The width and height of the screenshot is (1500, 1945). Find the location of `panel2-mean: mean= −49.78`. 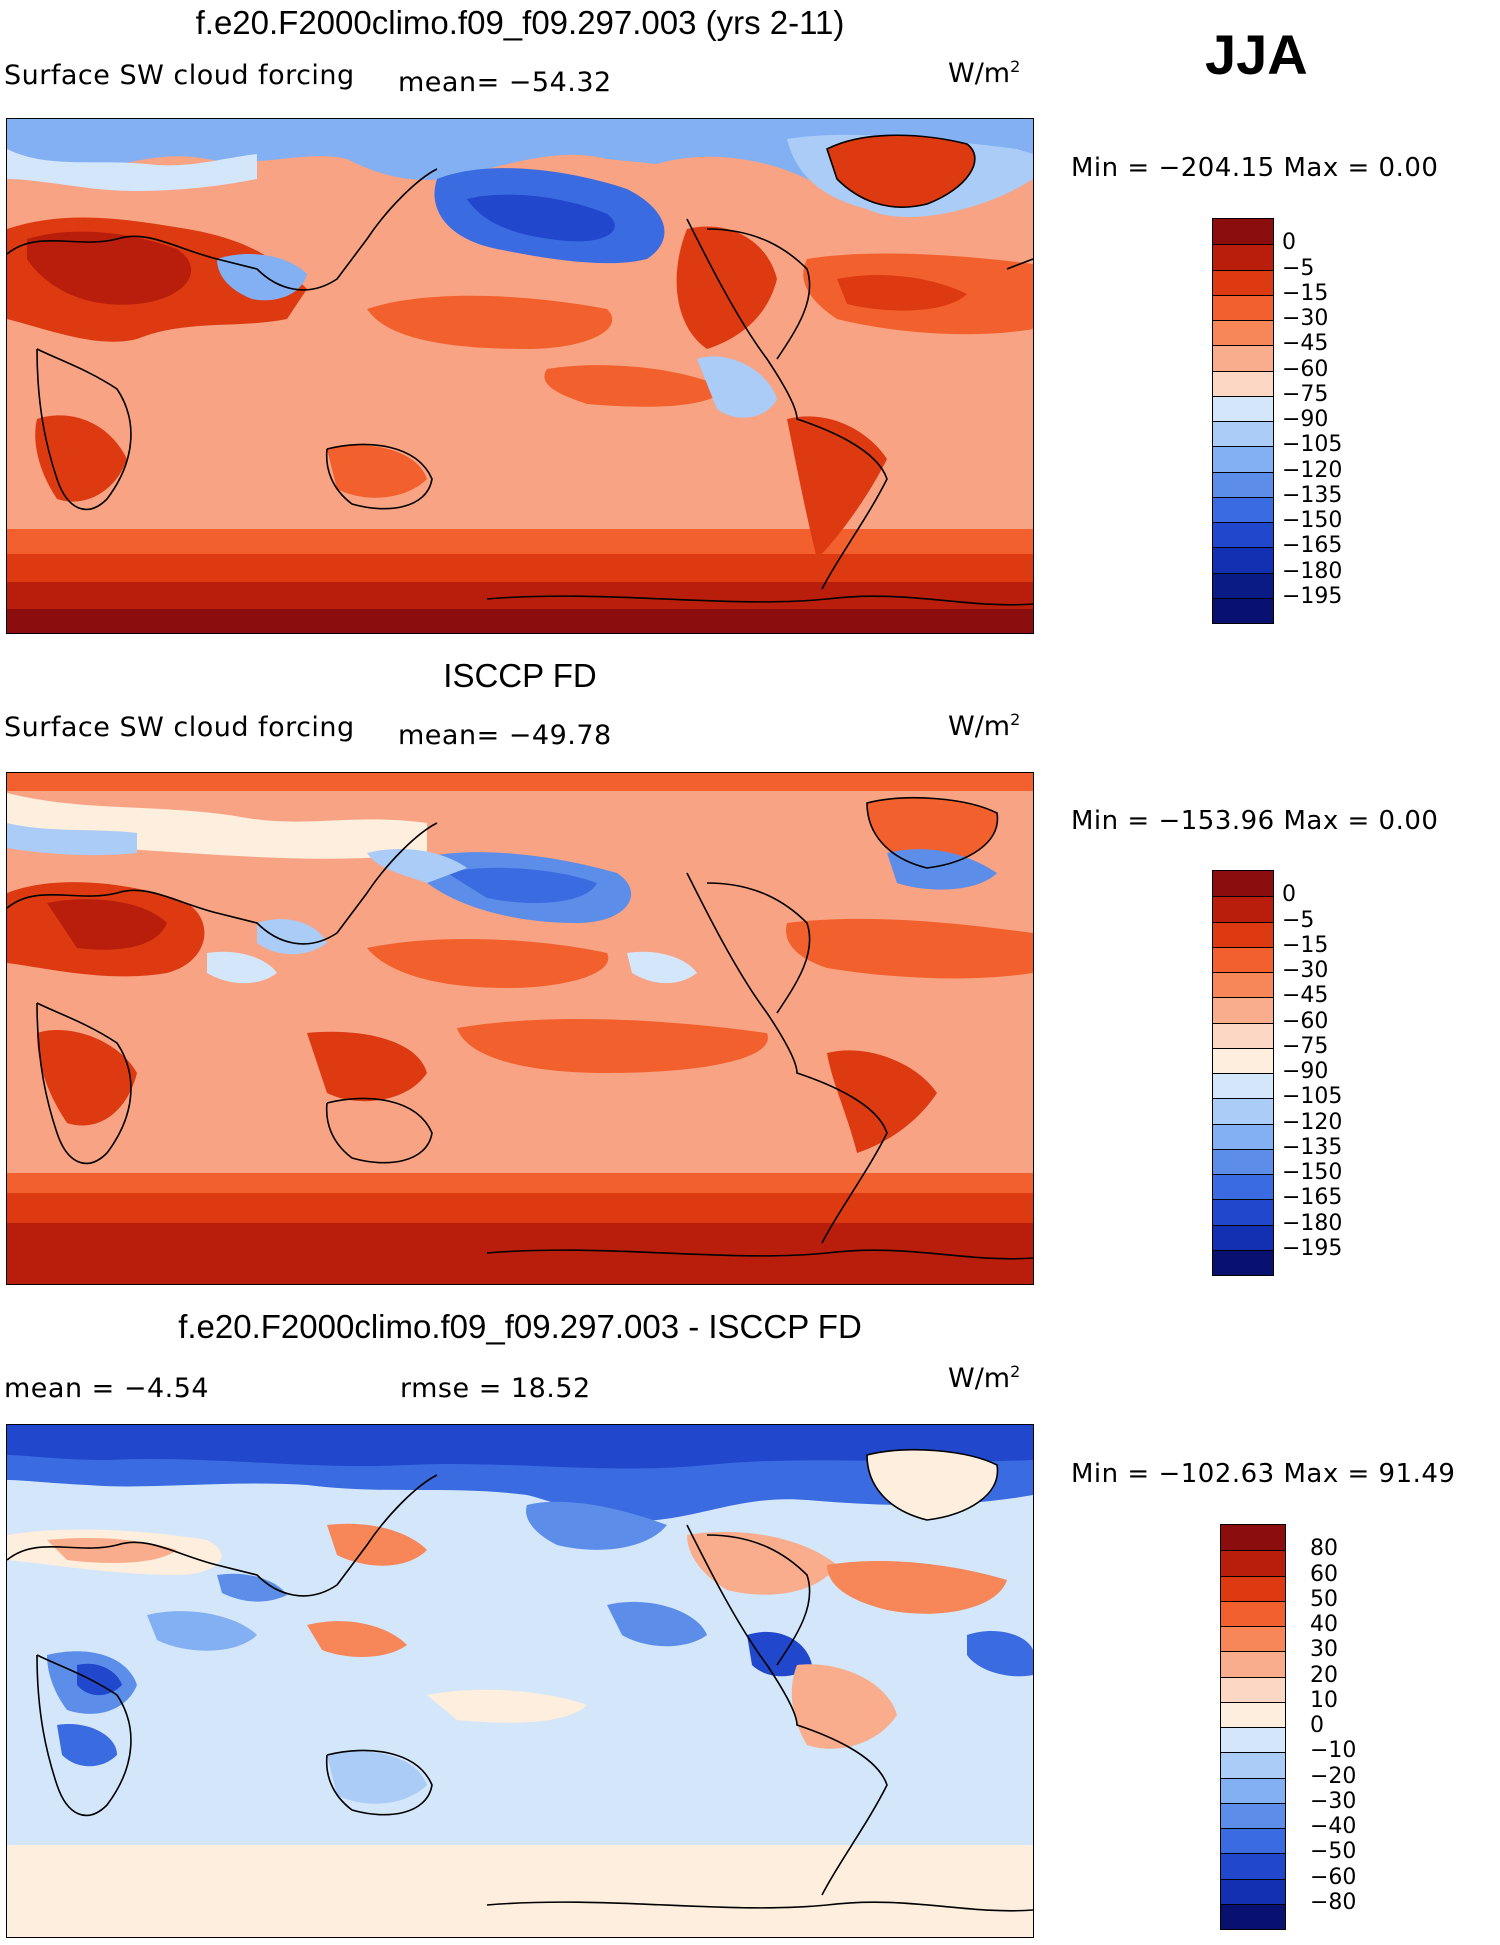

panel2-mean: mean= −49.78 is located at coordinates (505, 735).